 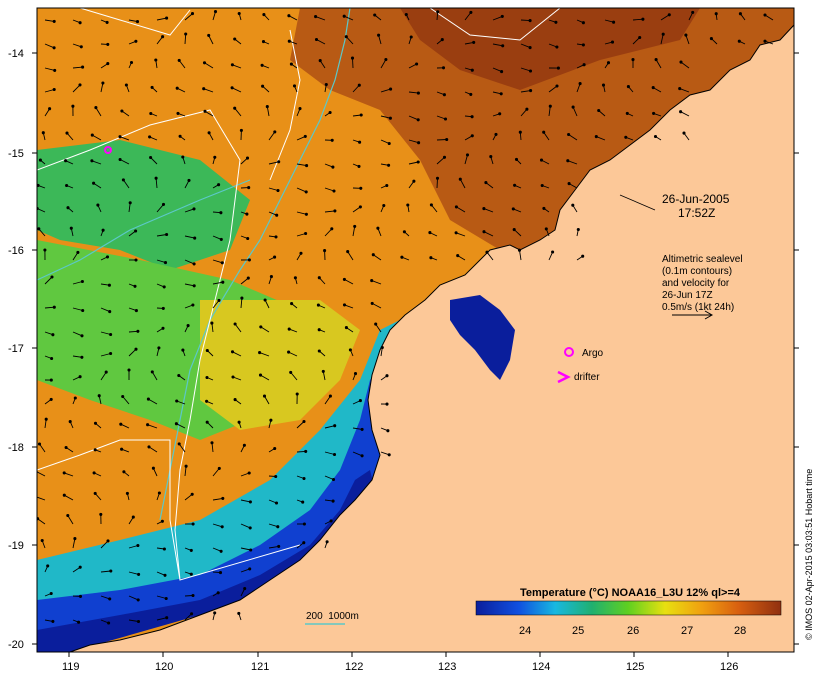 I want to click on argo-marker-north, so click(x=108, y=150).